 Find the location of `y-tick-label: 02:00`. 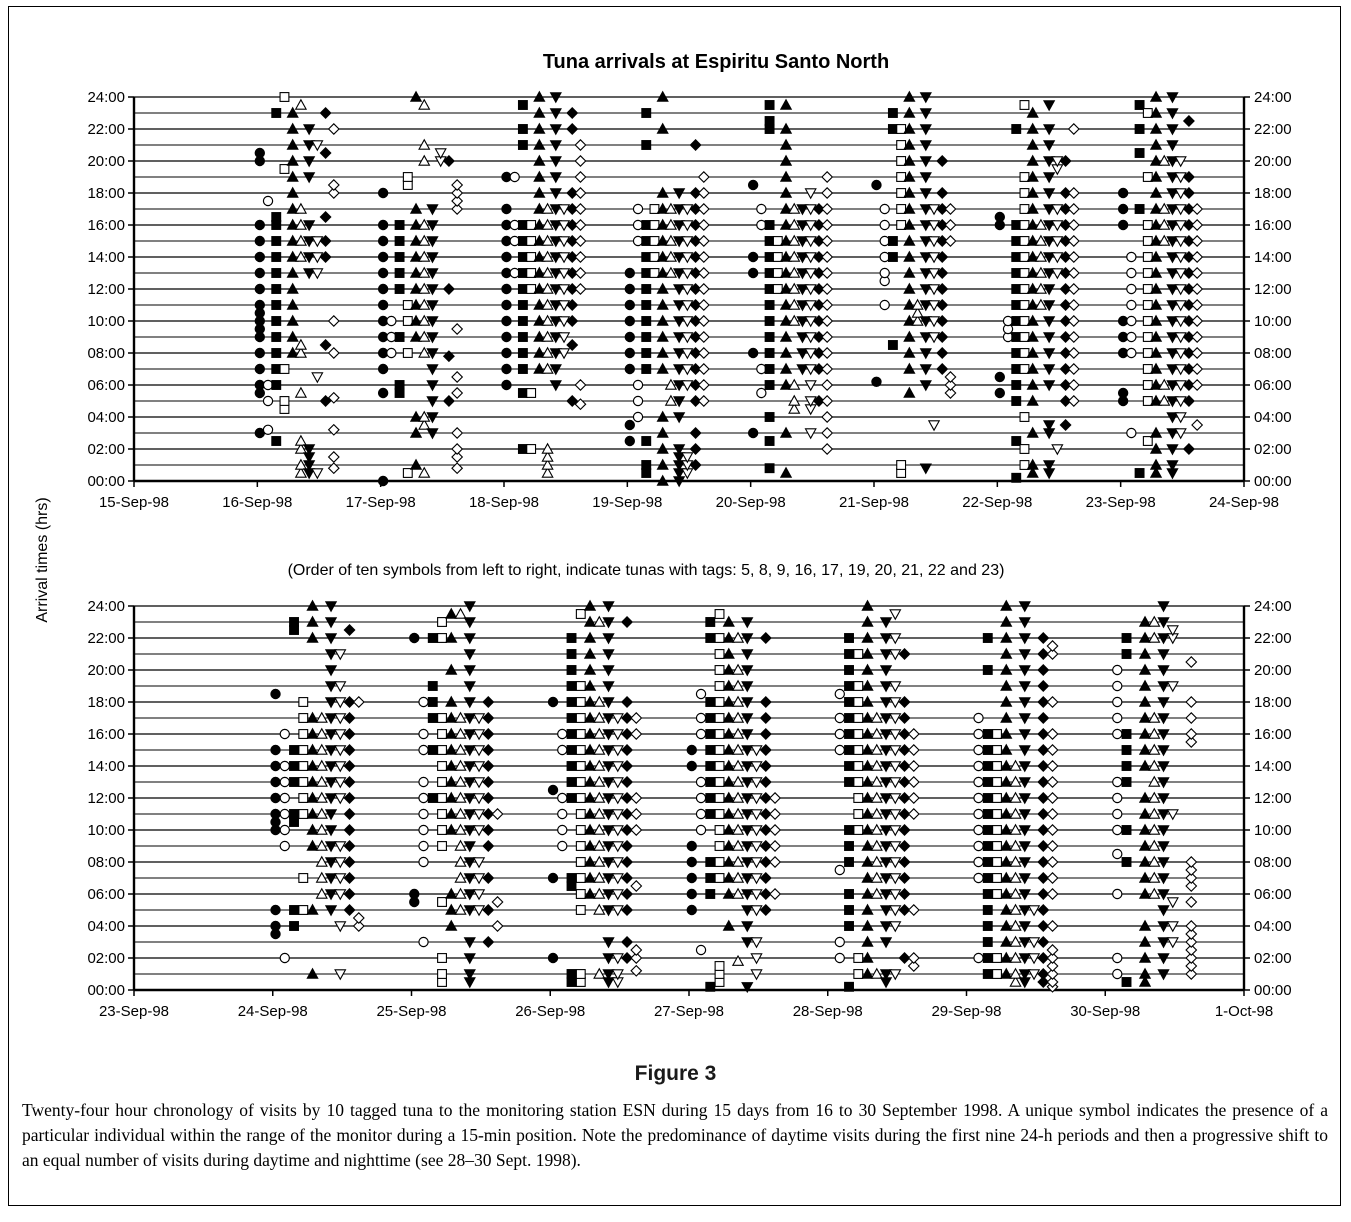

y-tick-label: 02:00 is located at coordinates (106, 958).